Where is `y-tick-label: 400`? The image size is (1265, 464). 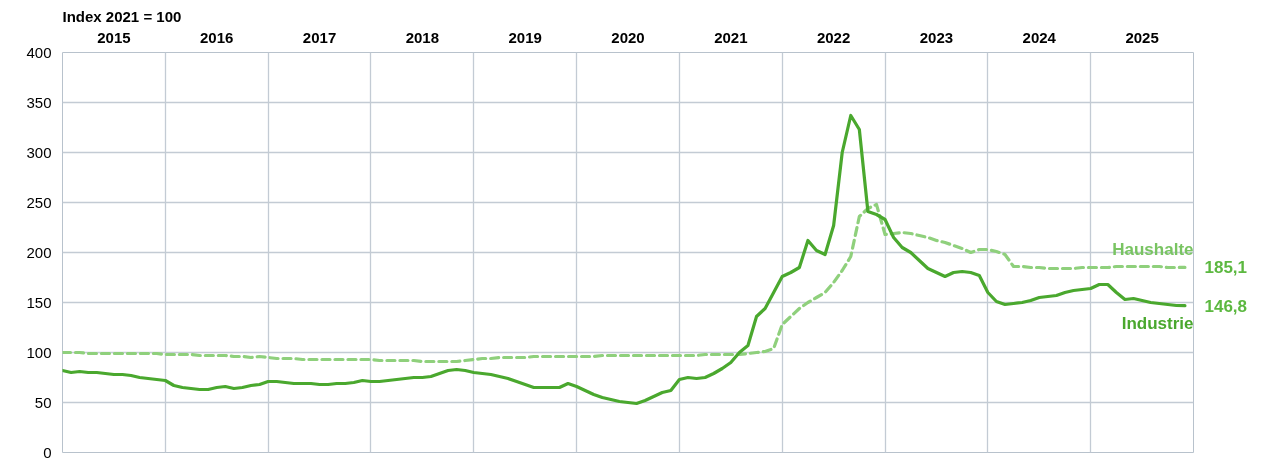
y-tick-label: 400 is located at coordinates (39, 52).